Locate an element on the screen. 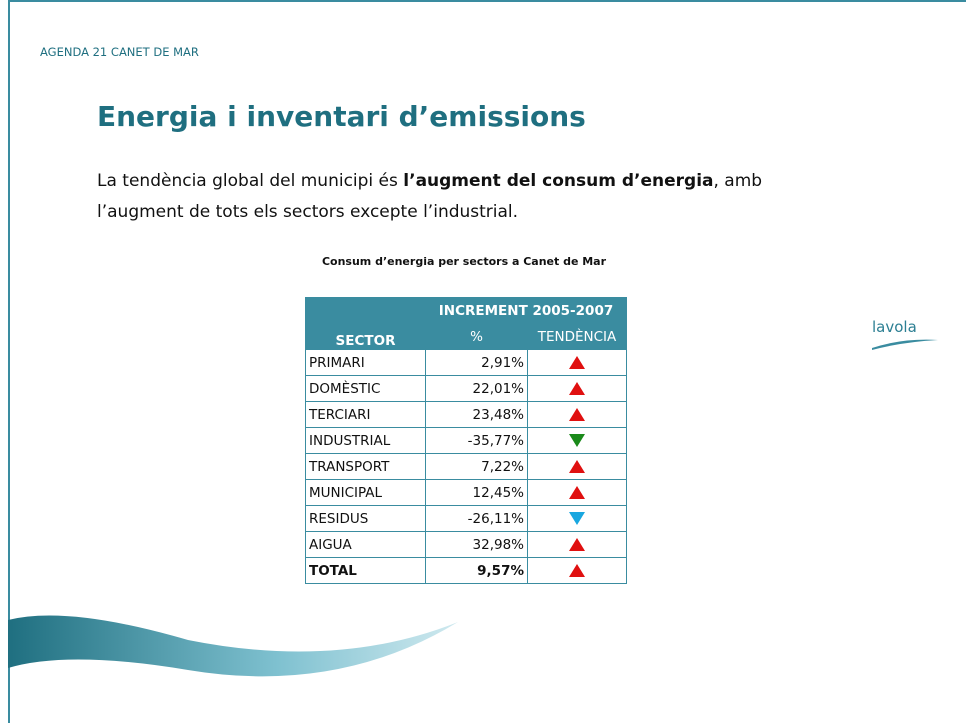 The width and height of the screenshot is (966, 723). sector-cell: RESIDUS is located at coordinates (365, 518).